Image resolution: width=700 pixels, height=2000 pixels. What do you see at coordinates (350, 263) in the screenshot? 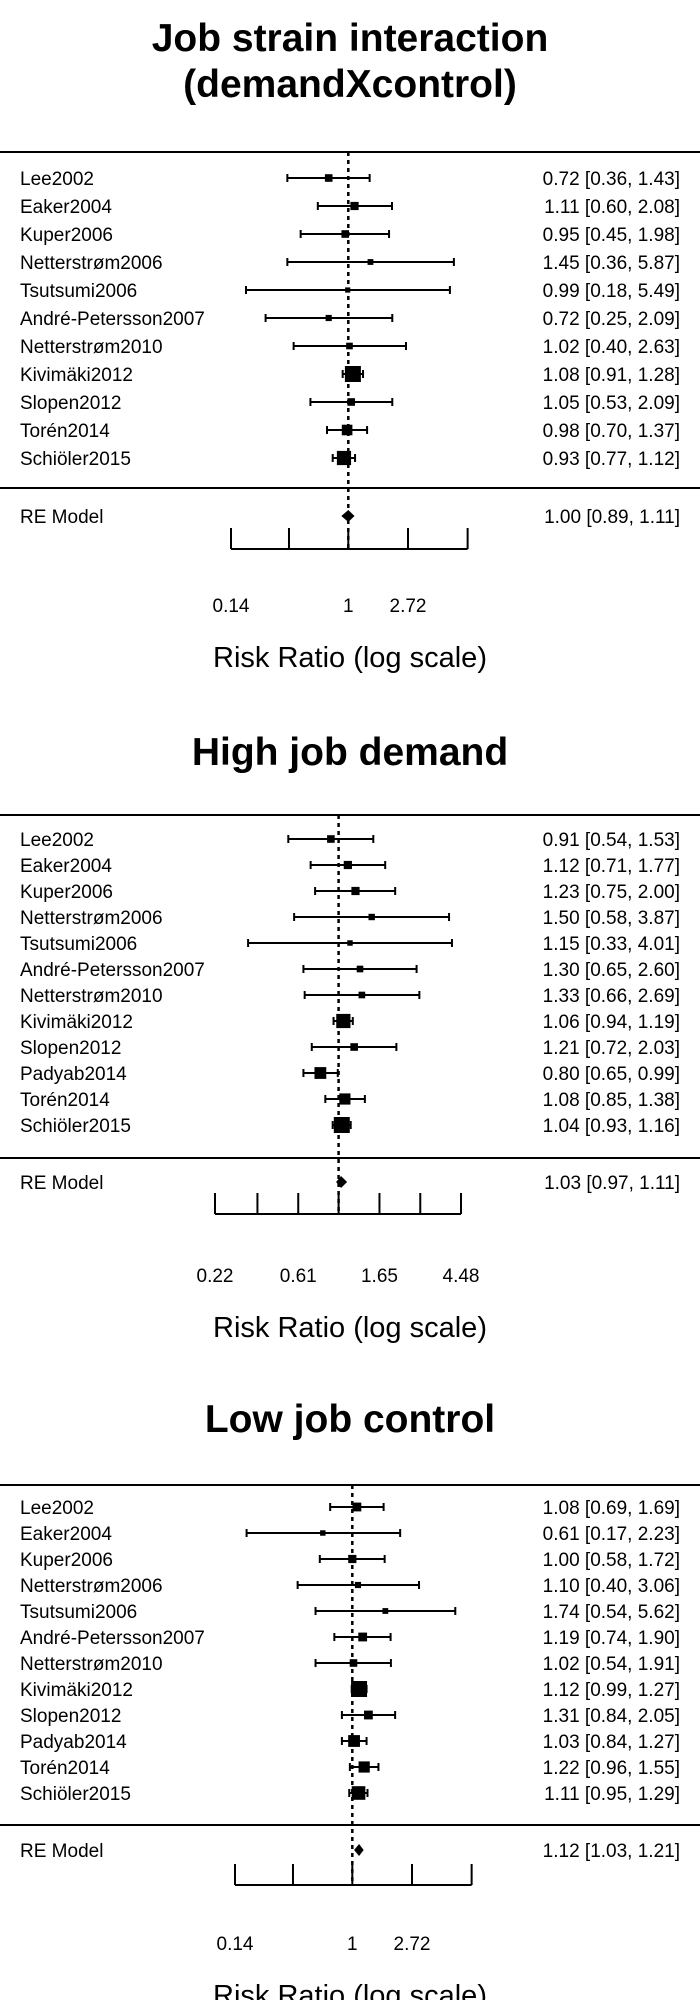
I see `study-row: Netterstrøm2006 1.45 [0.36, 5.87]` at bounding box center [350, 263].